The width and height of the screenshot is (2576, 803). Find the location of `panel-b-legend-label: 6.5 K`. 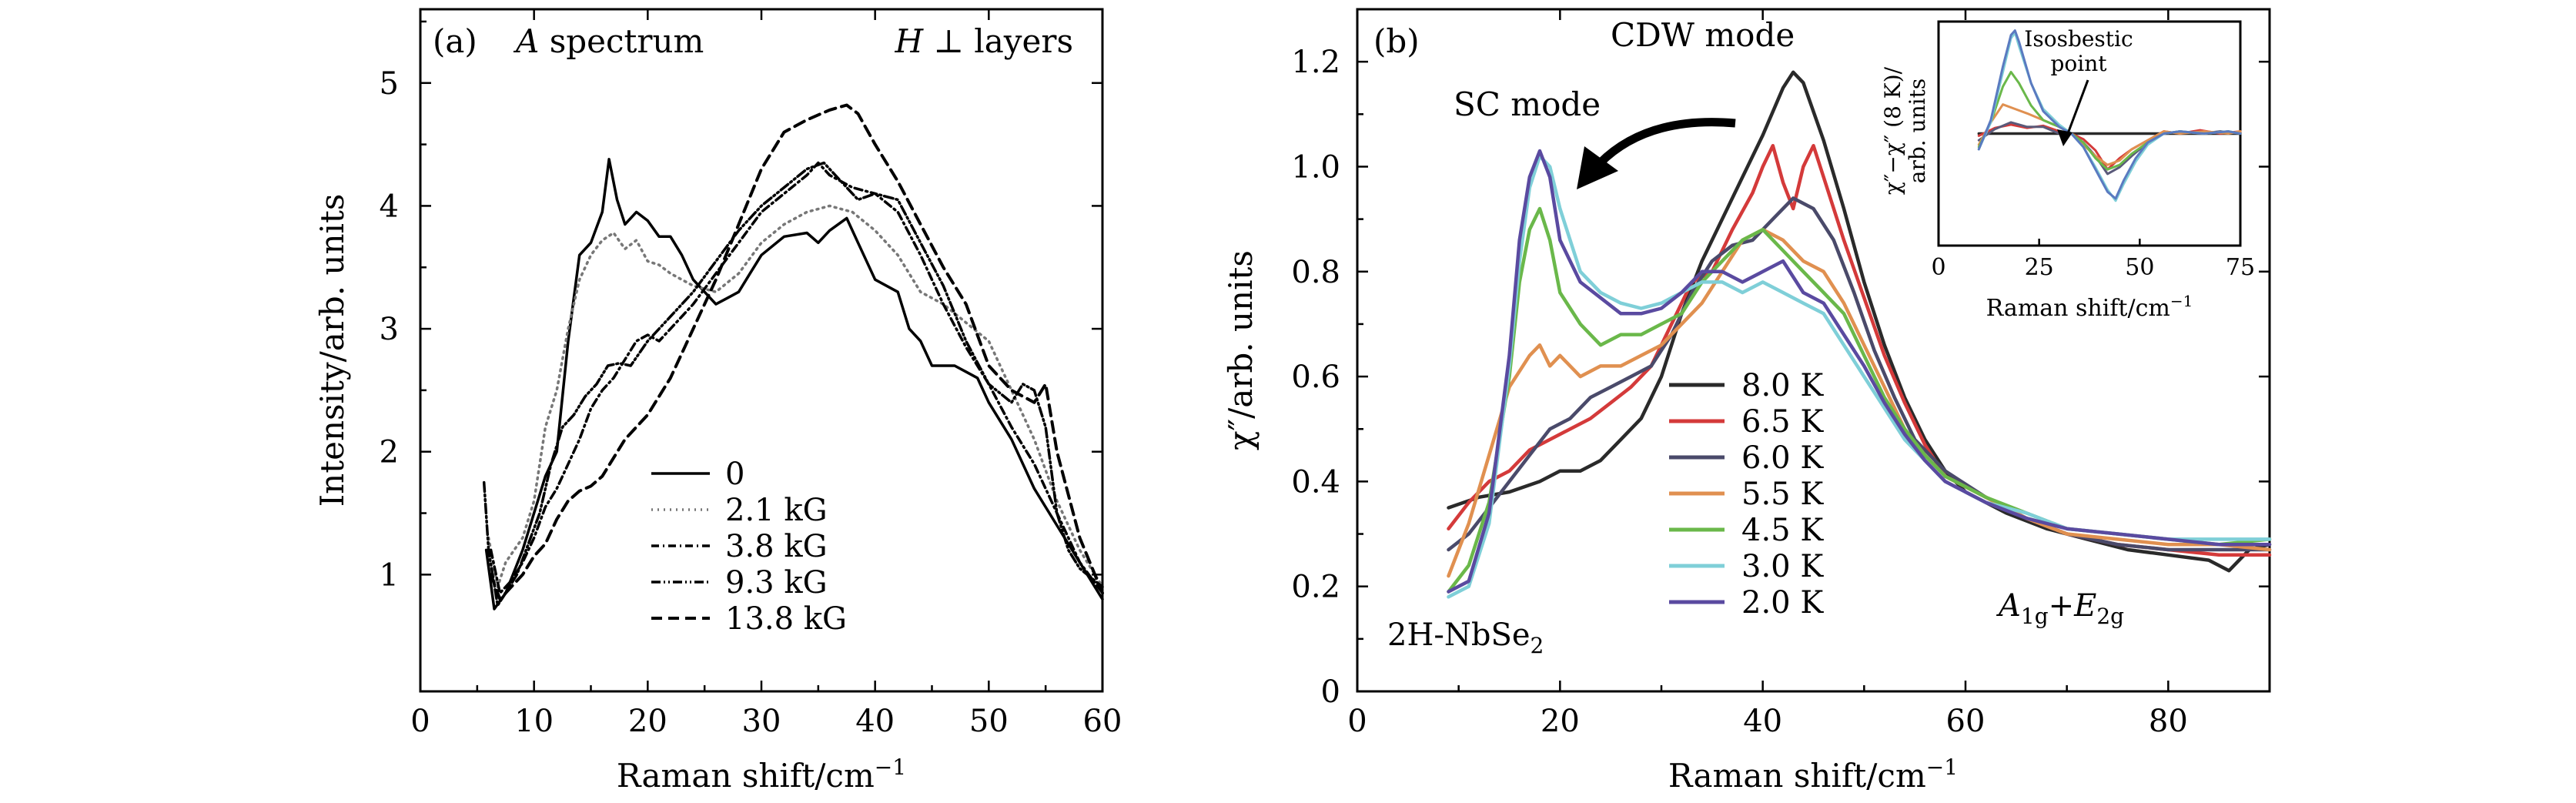

panel-b-legend-label: 6.5 K is located at coordinates (1782, 422).